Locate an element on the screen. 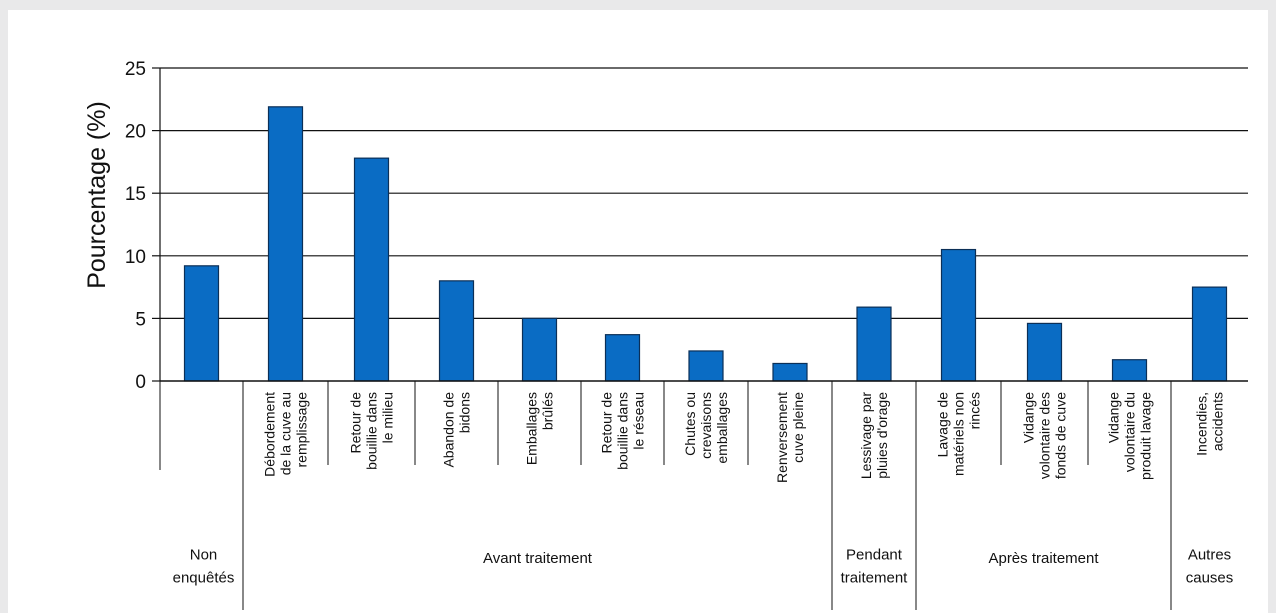  category-label: pluies d'orage is located at coordinates (882, 435).